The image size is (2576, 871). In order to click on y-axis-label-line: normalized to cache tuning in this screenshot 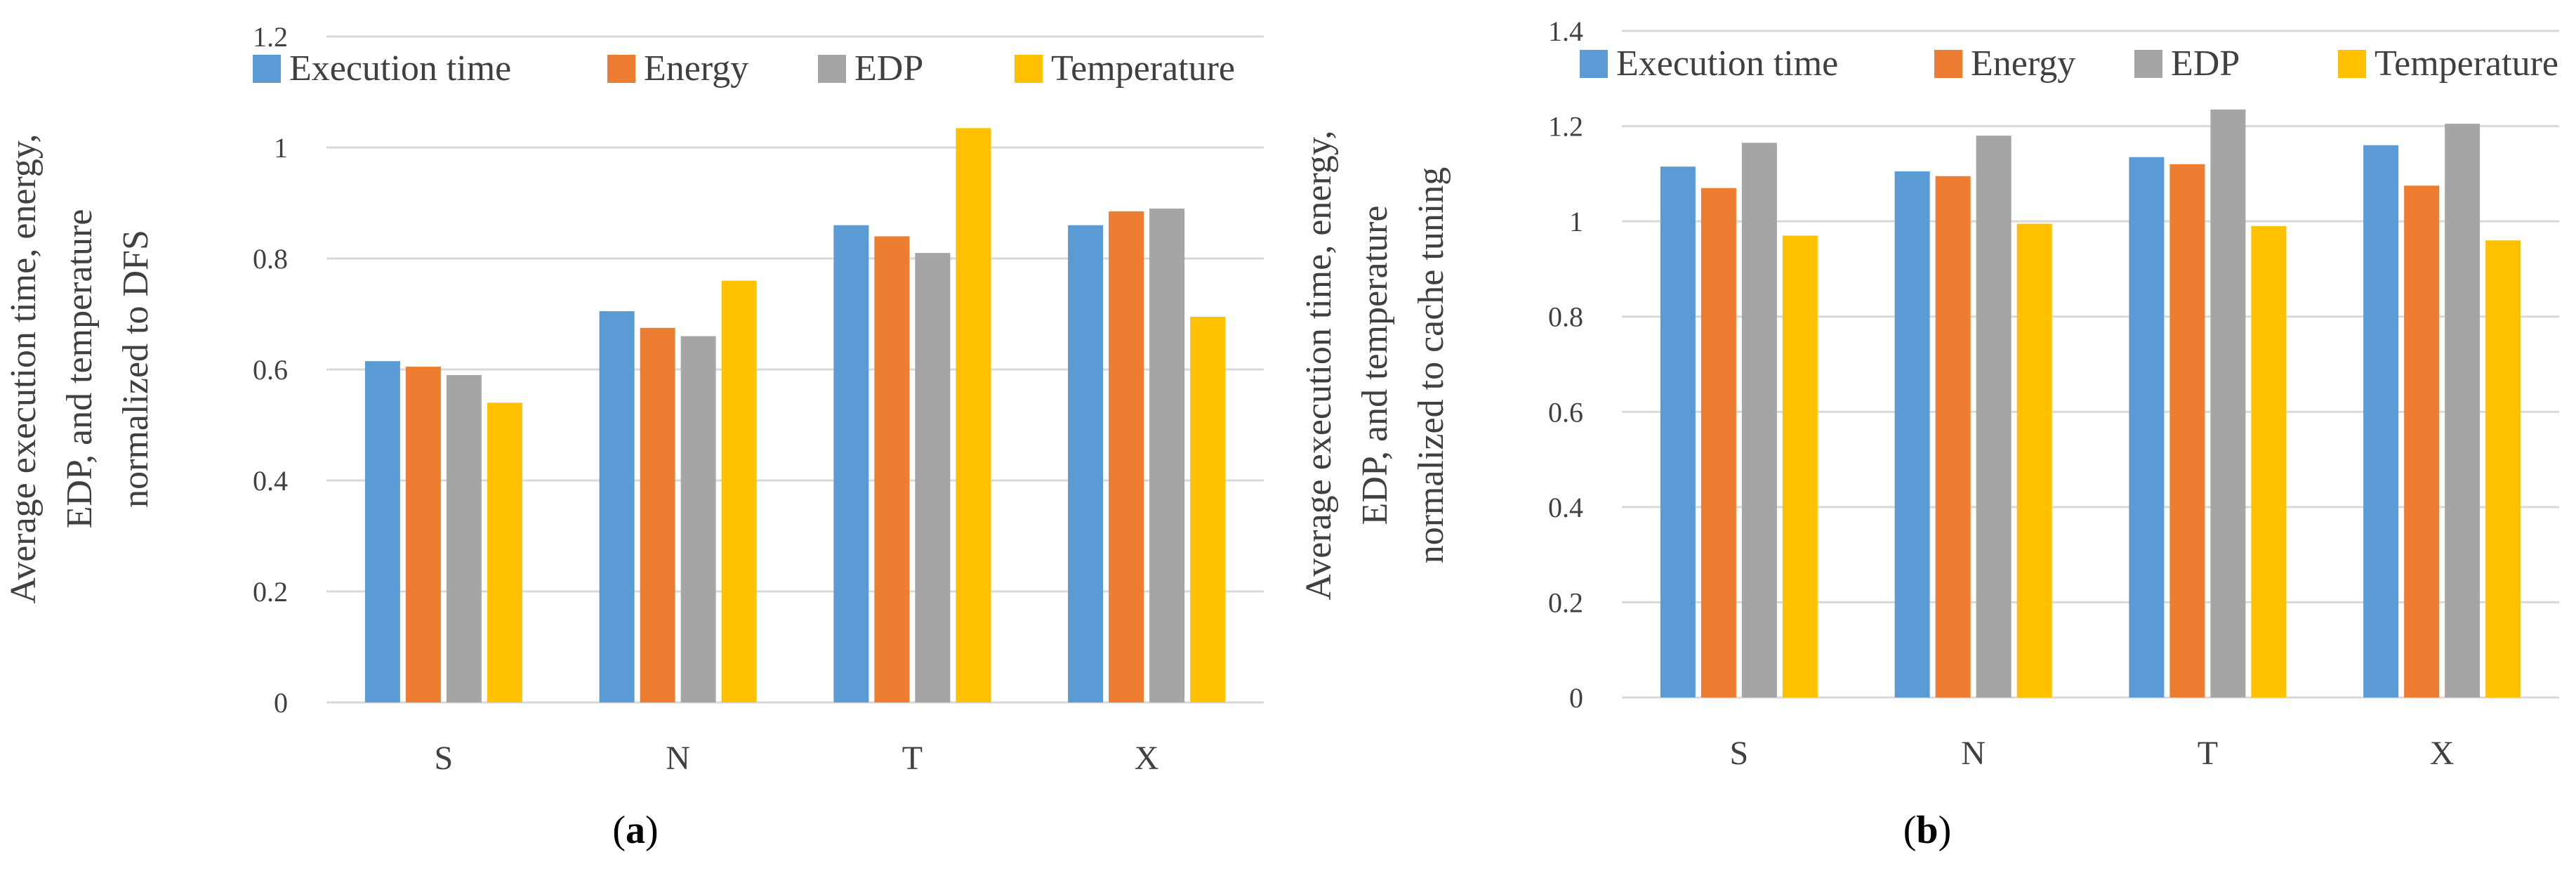, I will do `click(1431, 365)`.